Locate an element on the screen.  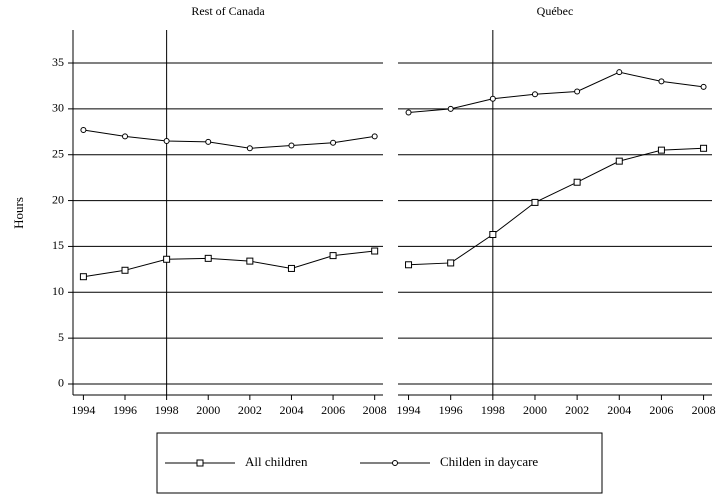
y-tick-label: 5 is located at coordinates (61, 337).